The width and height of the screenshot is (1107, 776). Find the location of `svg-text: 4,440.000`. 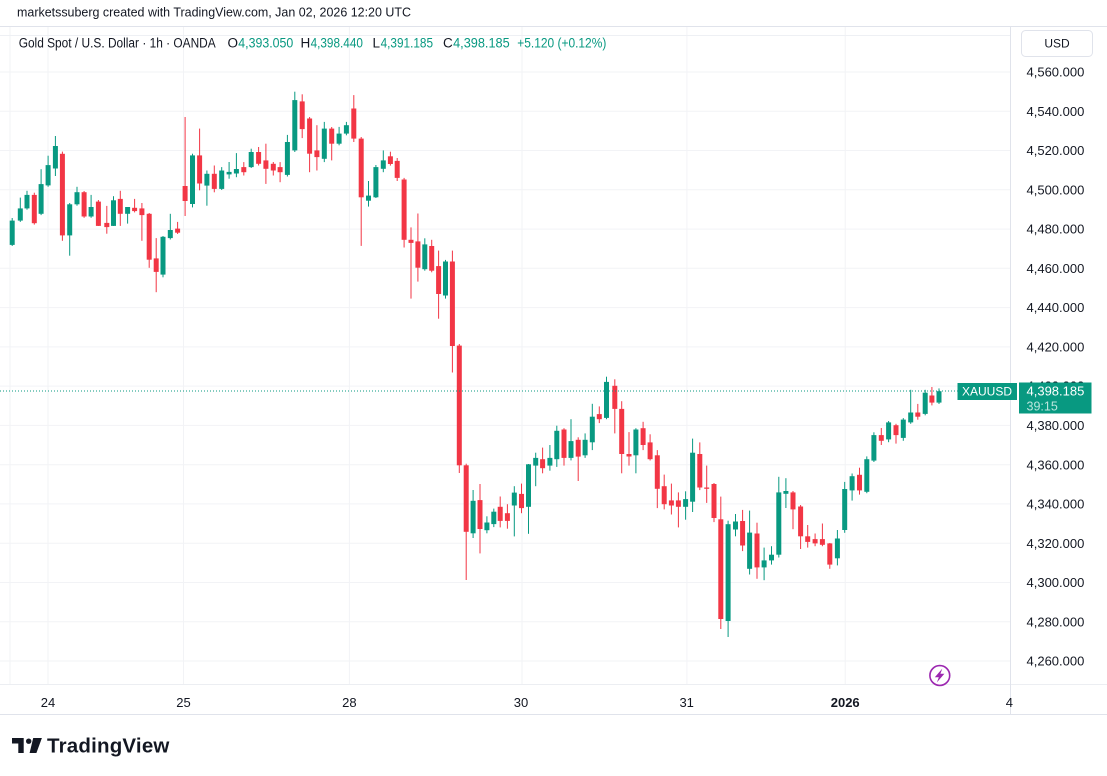

svg-text: 4,440.000 is located at coordinates (1056, 307).